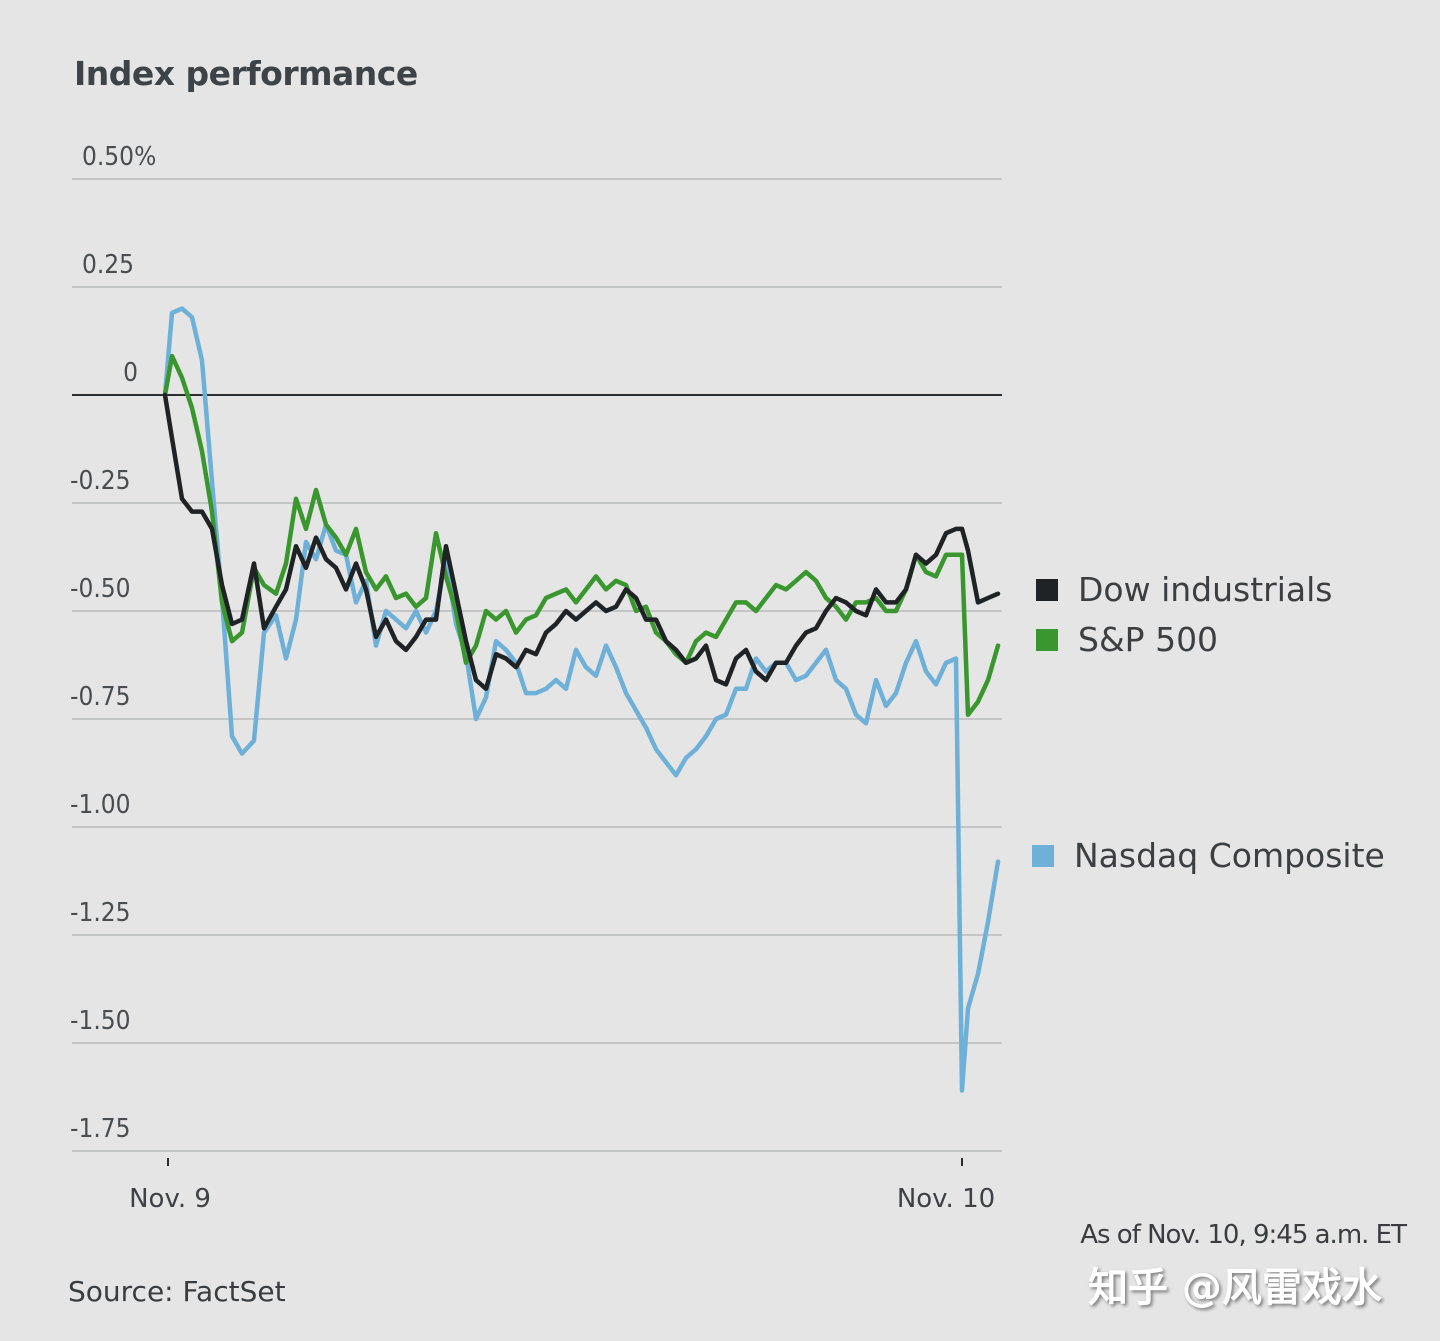 The height and width of the screenshot is (1341, 1440). Describe the element at coordinates (100, 1021) in the screenshot. I see `y-tick-label: -1.50` at that location.